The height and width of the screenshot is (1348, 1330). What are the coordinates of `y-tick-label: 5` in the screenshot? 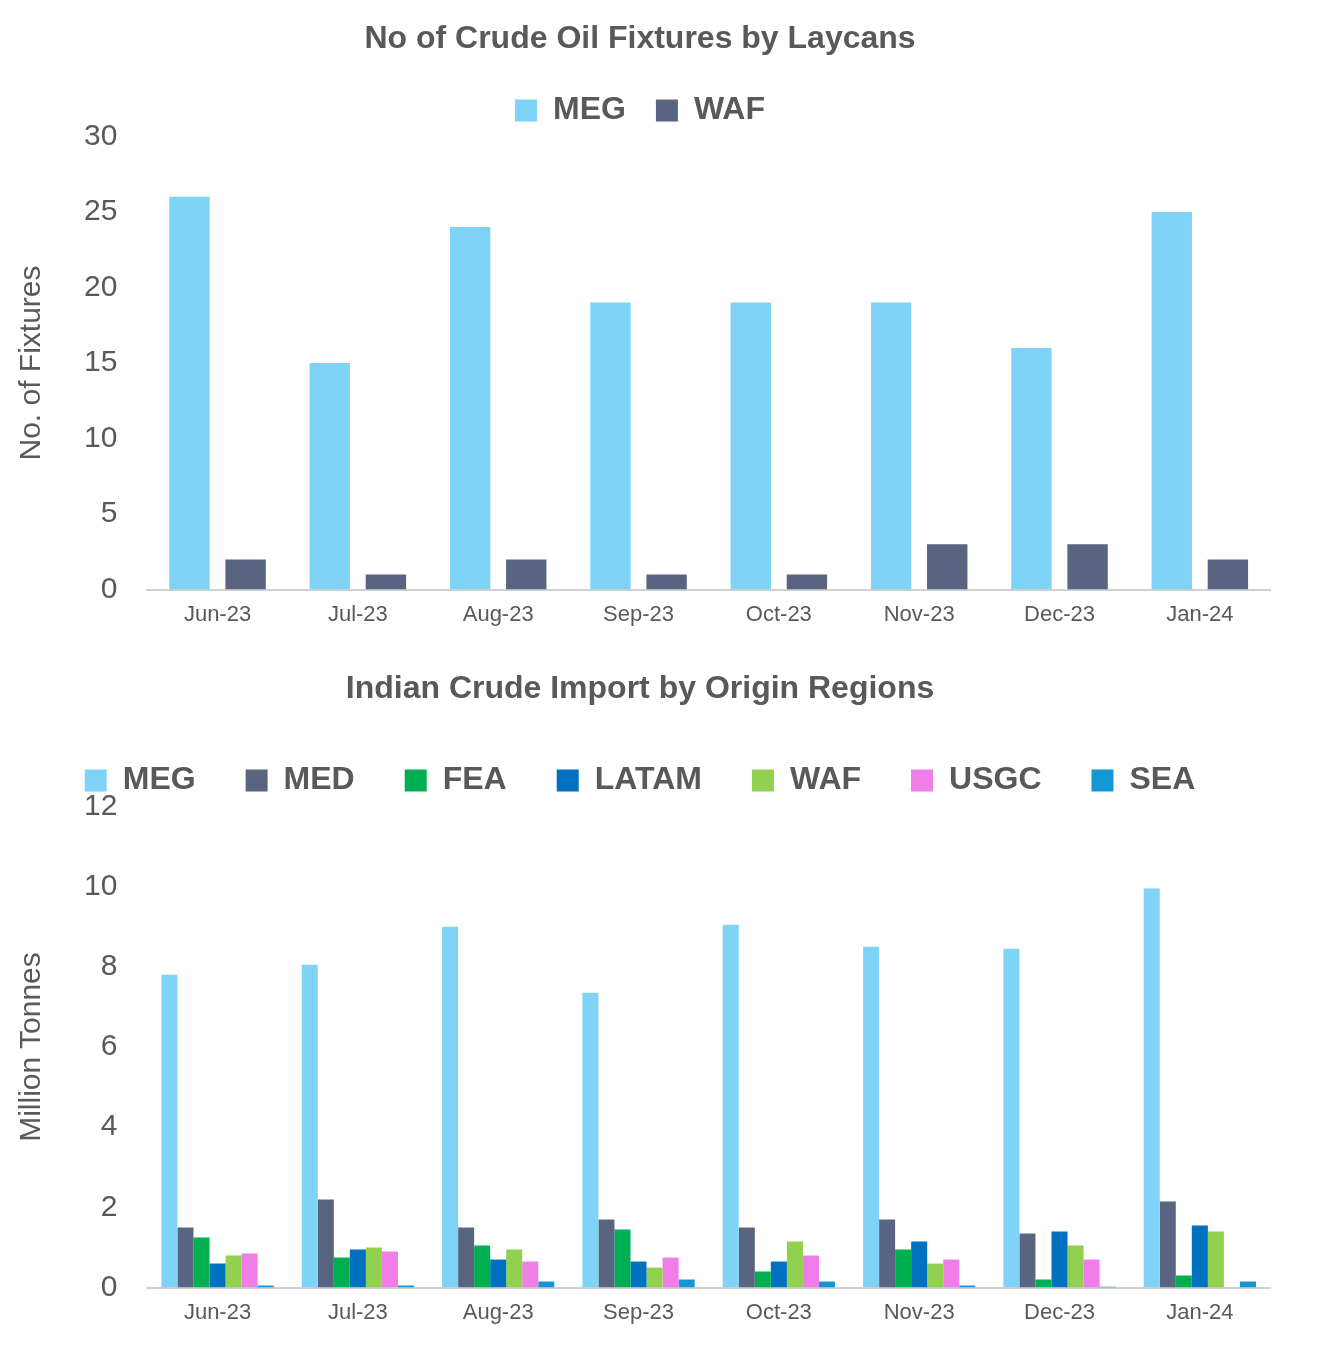 It's located at (109, 512).